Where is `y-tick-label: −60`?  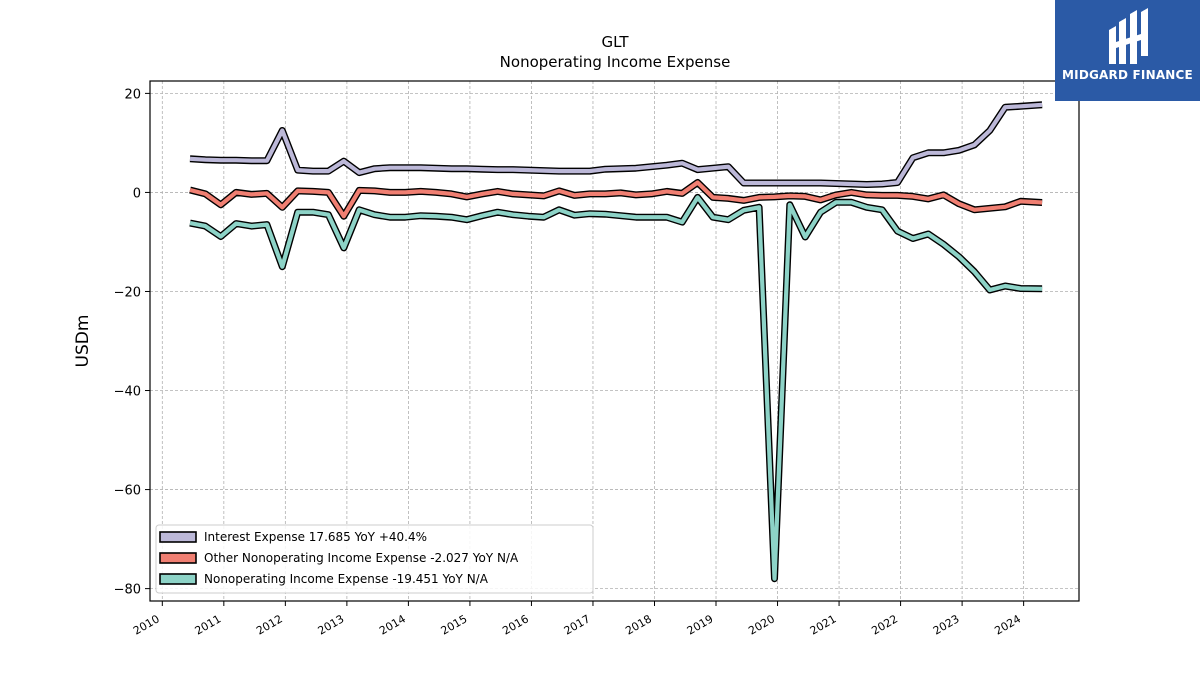
y-tick-label: −60 is located at coordinates (127, 491).